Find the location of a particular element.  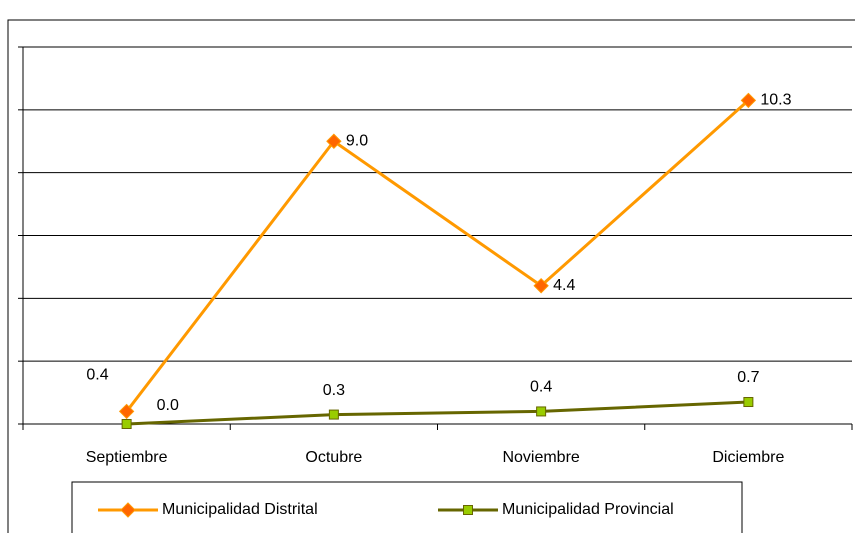

x-tick-label: Septiembre is located at coordinates (127, 457).